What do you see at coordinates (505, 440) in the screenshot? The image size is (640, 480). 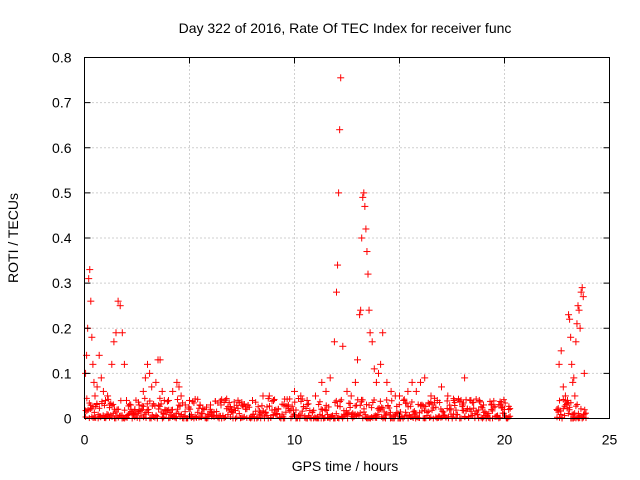 I see `x-tick-label: 20` at bounding box center [505, 440].